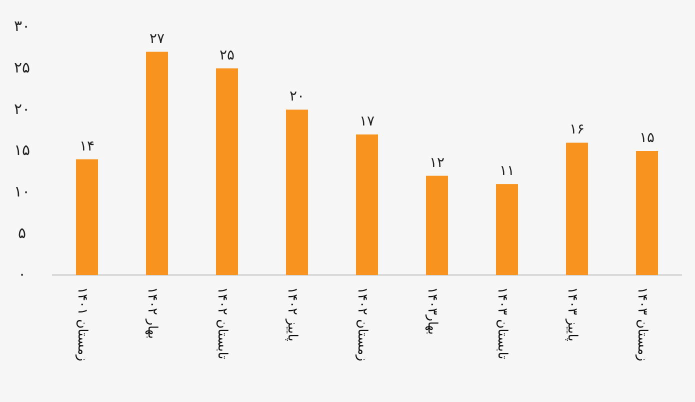 Image resolution: width=695 pixels, height=402 pixels. Describe the element at coordinates (432, 311) in the screenshot. I see `x-tick-label: بهار۱۴۰۳` at that location.